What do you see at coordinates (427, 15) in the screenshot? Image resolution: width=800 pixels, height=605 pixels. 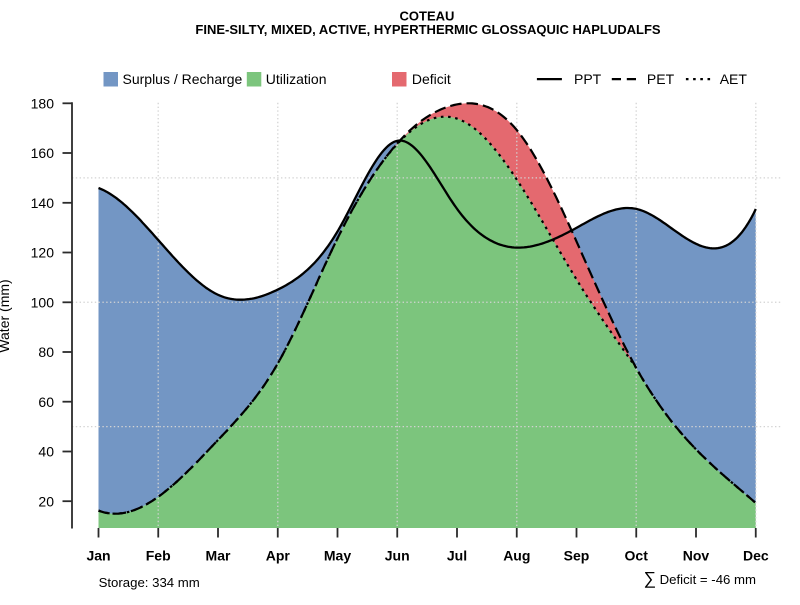 I see `svg-text: COTEAU` at bounding box center [427, 15].